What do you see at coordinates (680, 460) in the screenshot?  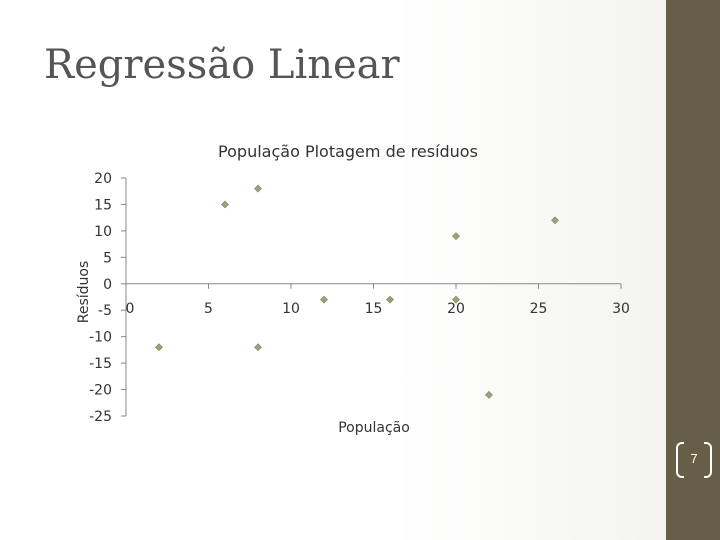 I see `page-number-left-bracket-icon` at bounding box center [680, 460].